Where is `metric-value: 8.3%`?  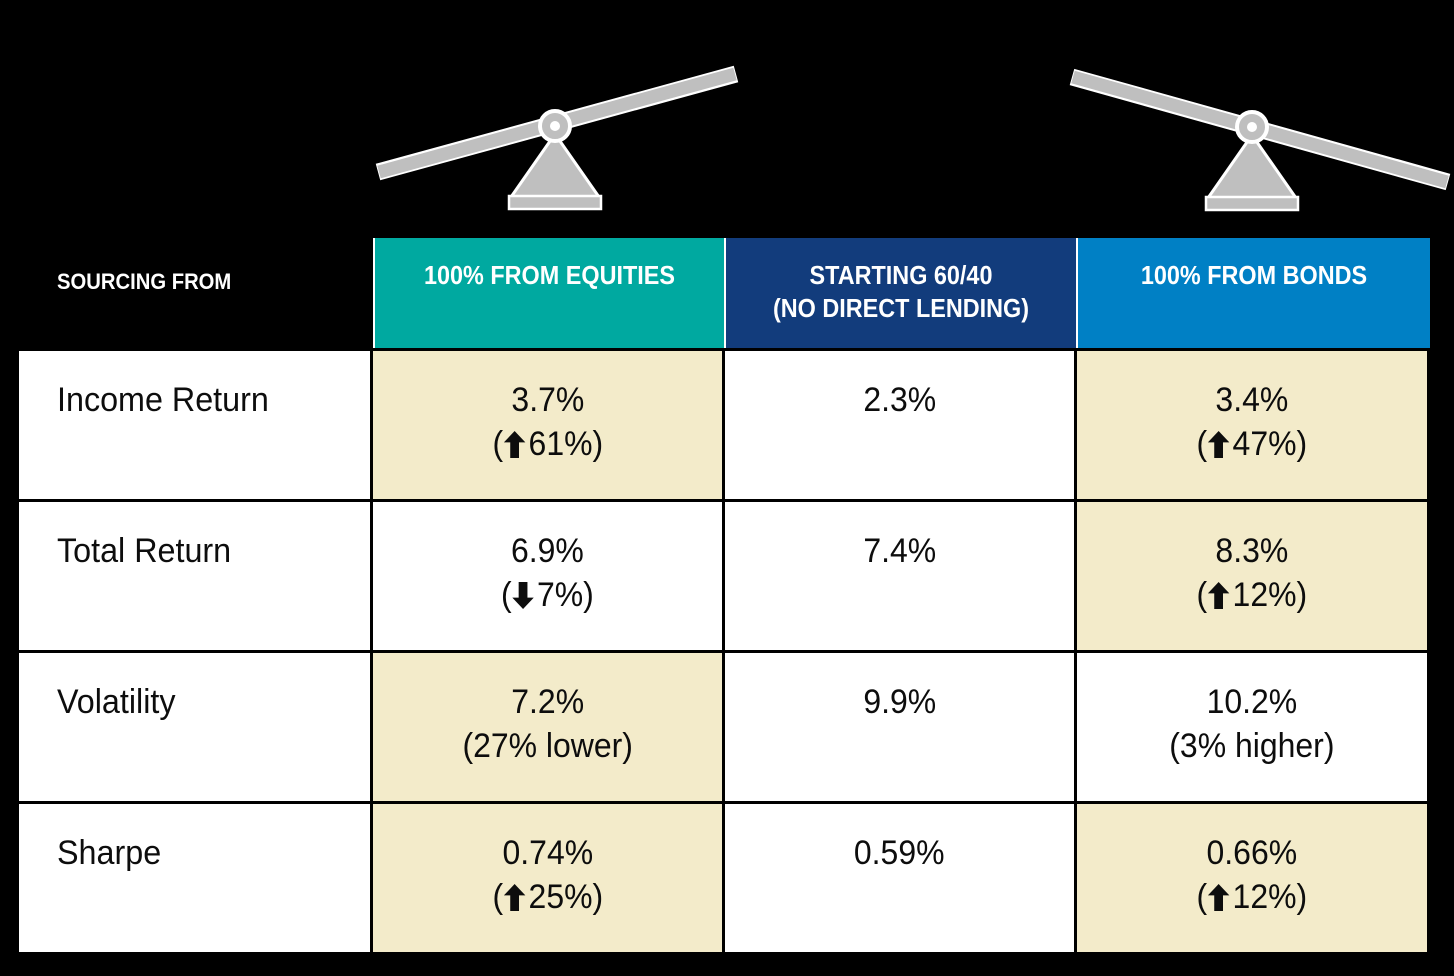 metric-value: 8.3% is located at coordinates (1252, 551).